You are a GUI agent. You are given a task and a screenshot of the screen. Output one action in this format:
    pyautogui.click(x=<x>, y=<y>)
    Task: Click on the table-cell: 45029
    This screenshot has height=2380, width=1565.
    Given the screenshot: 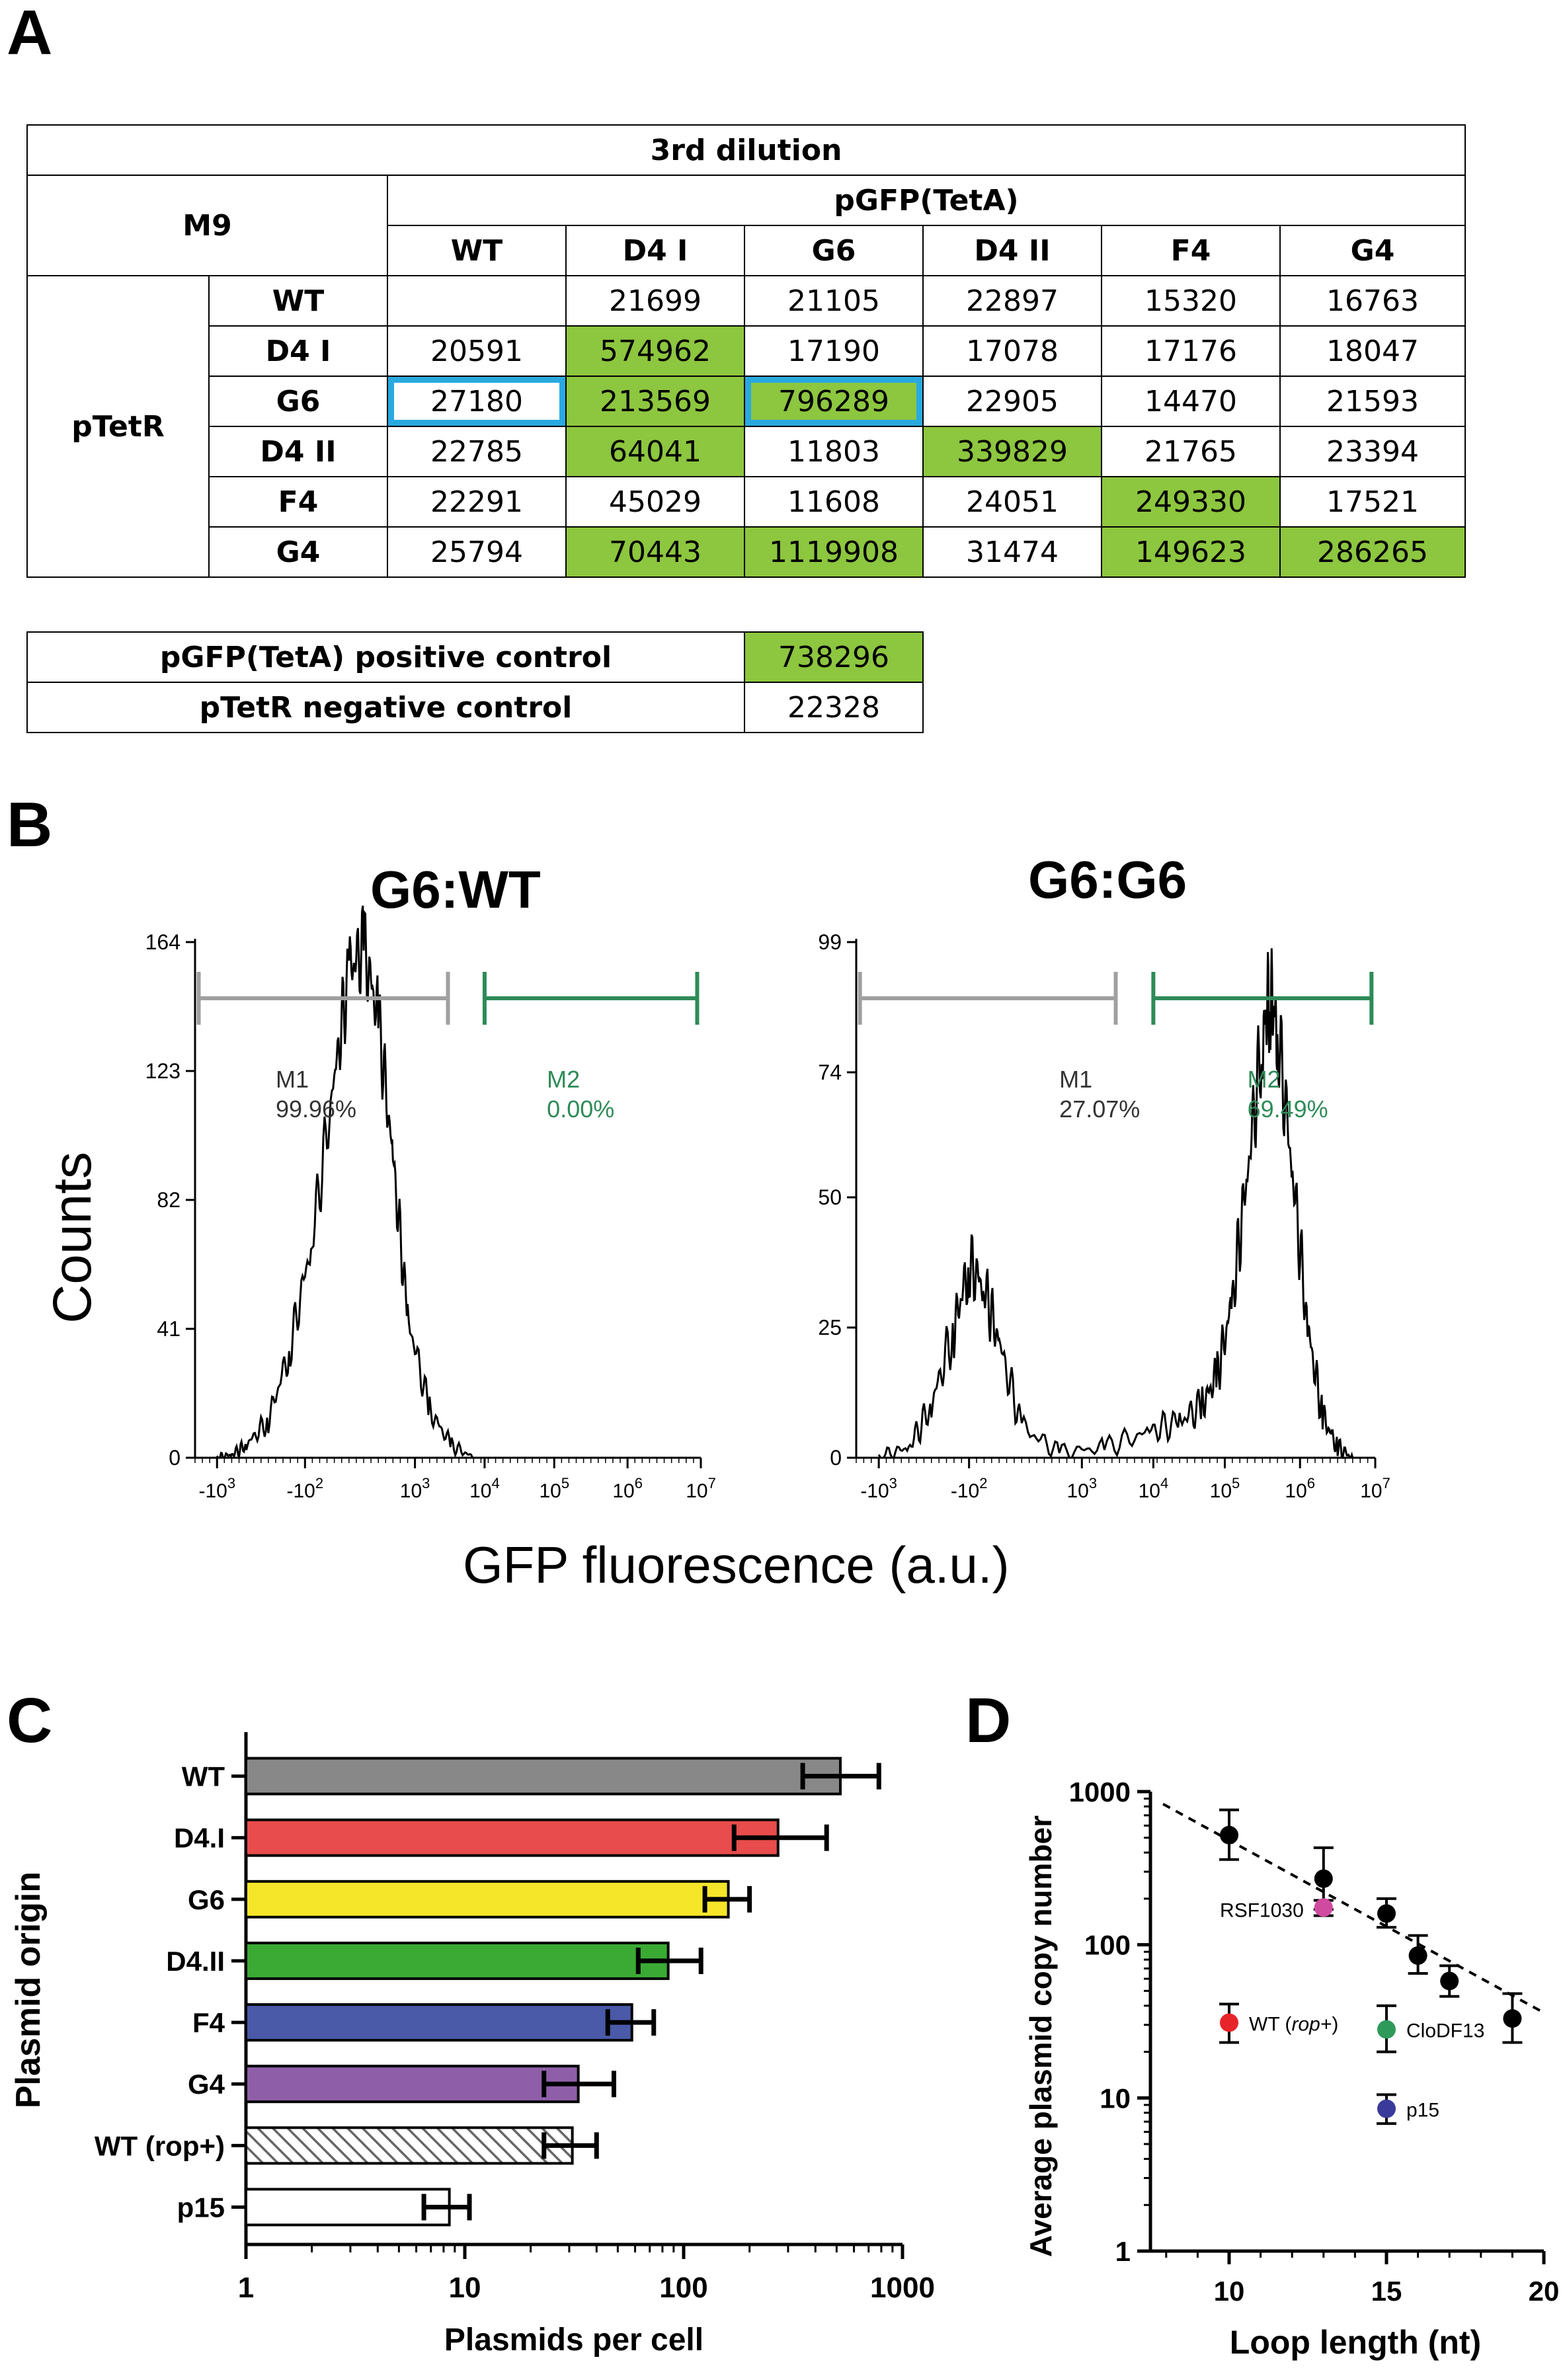 What is the action you would take?
    pyautogui.click(x=655, y=502)
    